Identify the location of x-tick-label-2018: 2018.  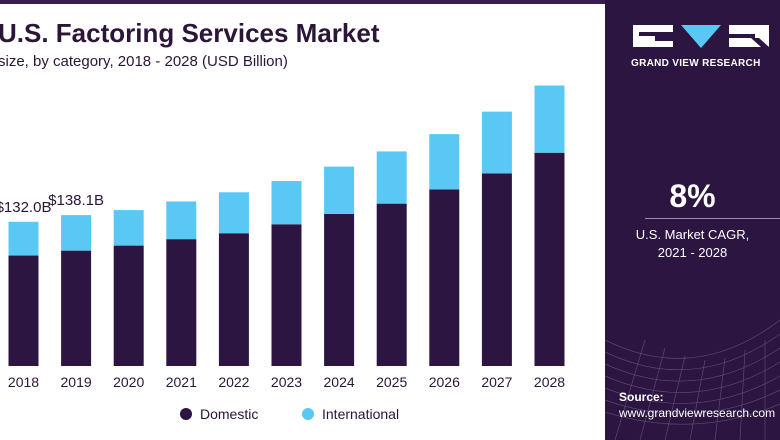
(23, 382).